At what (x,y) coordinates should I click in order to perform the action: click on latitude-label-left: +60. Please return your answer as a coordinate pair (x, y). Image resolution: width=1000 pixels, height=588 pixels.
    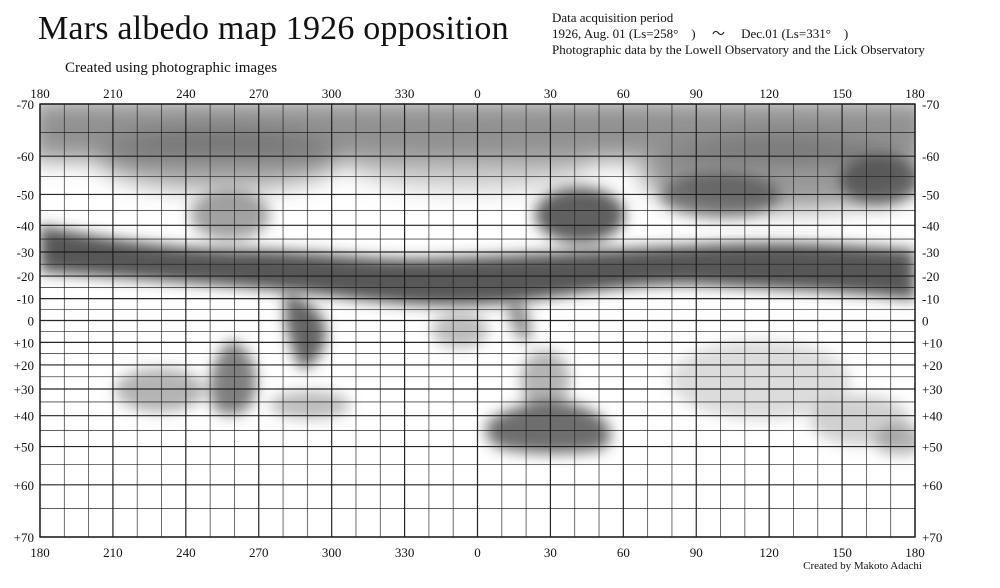
    Looking at the image, I should click on (24, 485).